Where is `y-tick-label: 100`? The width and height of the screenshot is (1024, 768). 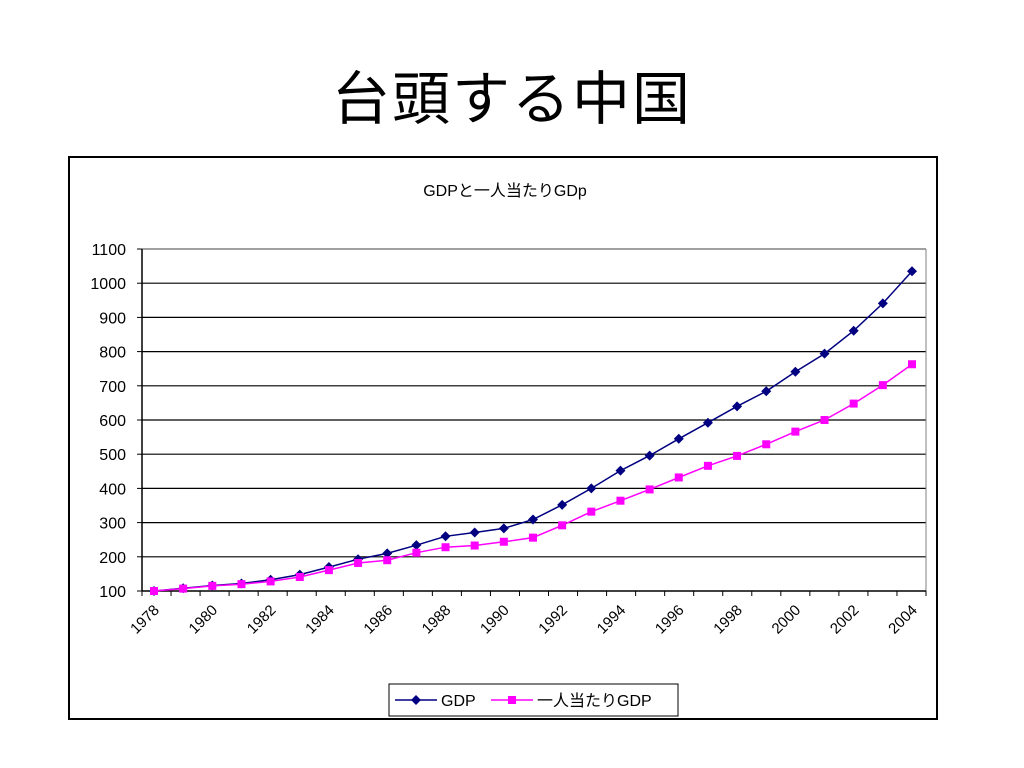
y-tick-label: 100 is located at coordinates (112, 592).